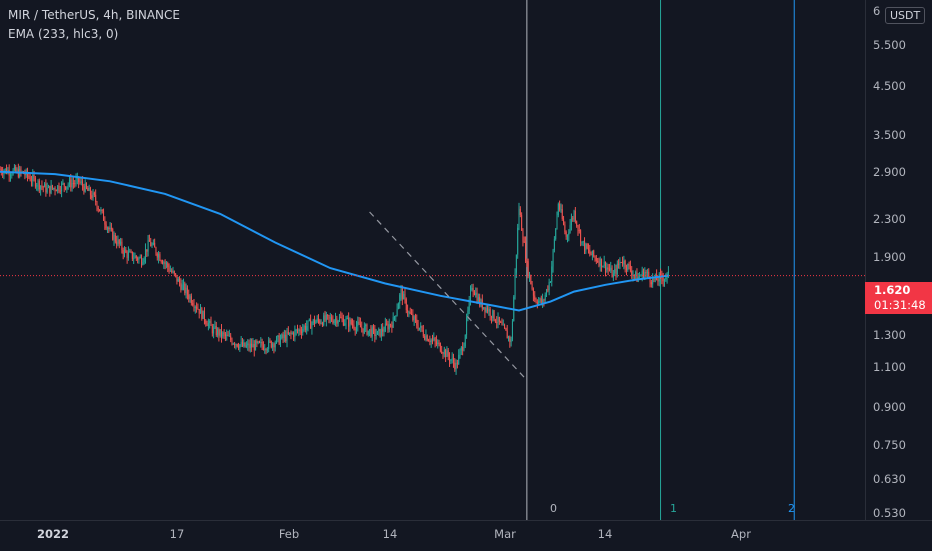 The image size is (932, 551). What do you see at coordinates (898, 260) in the screenshot?
I see `price-axis` at bounding box center [898, 260].